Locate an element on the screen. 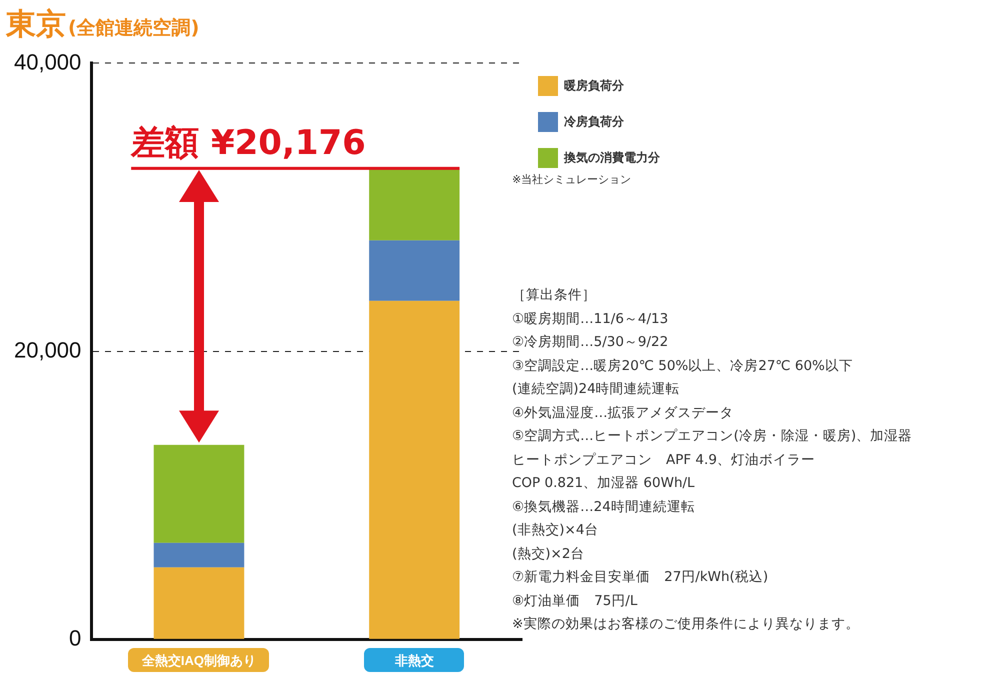 This screenshot has height=693, width=1000. annotation: ⑧灯油単価 75円/L is located at coordinates (575, 601).